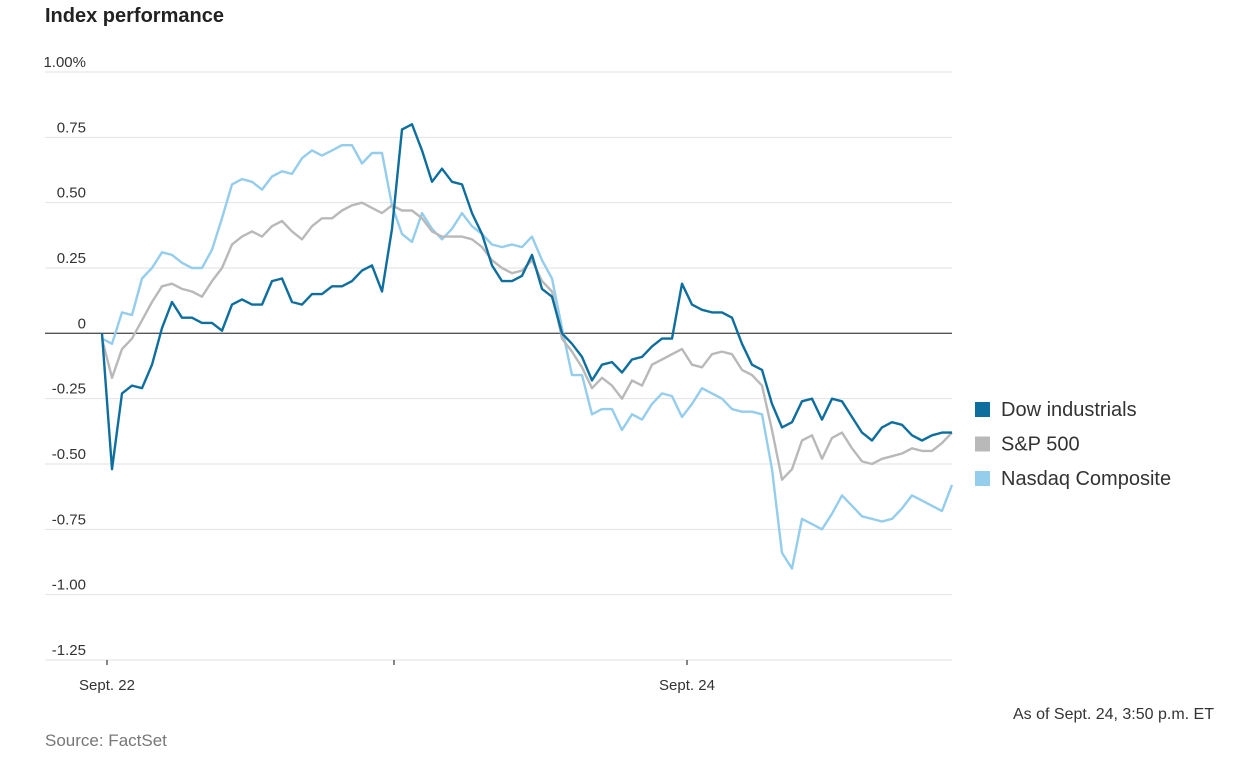 The image size is (1239, 769). I want to click on x-tick-label: Sept. 24, so click(687, 685).